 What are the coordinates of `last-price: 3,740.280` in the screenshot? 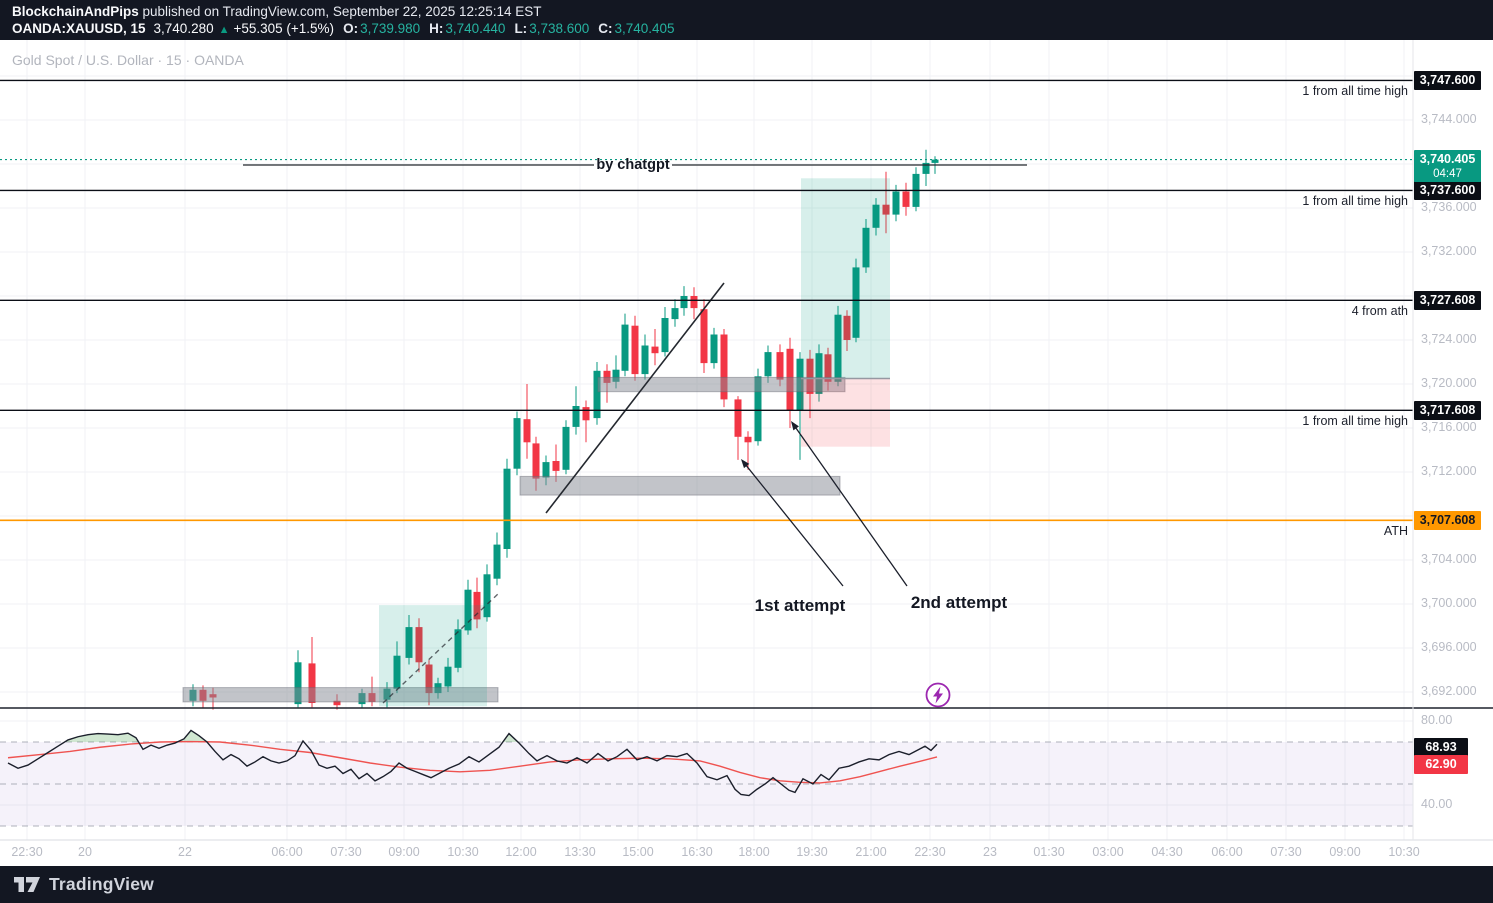 It's located at (183, 28).